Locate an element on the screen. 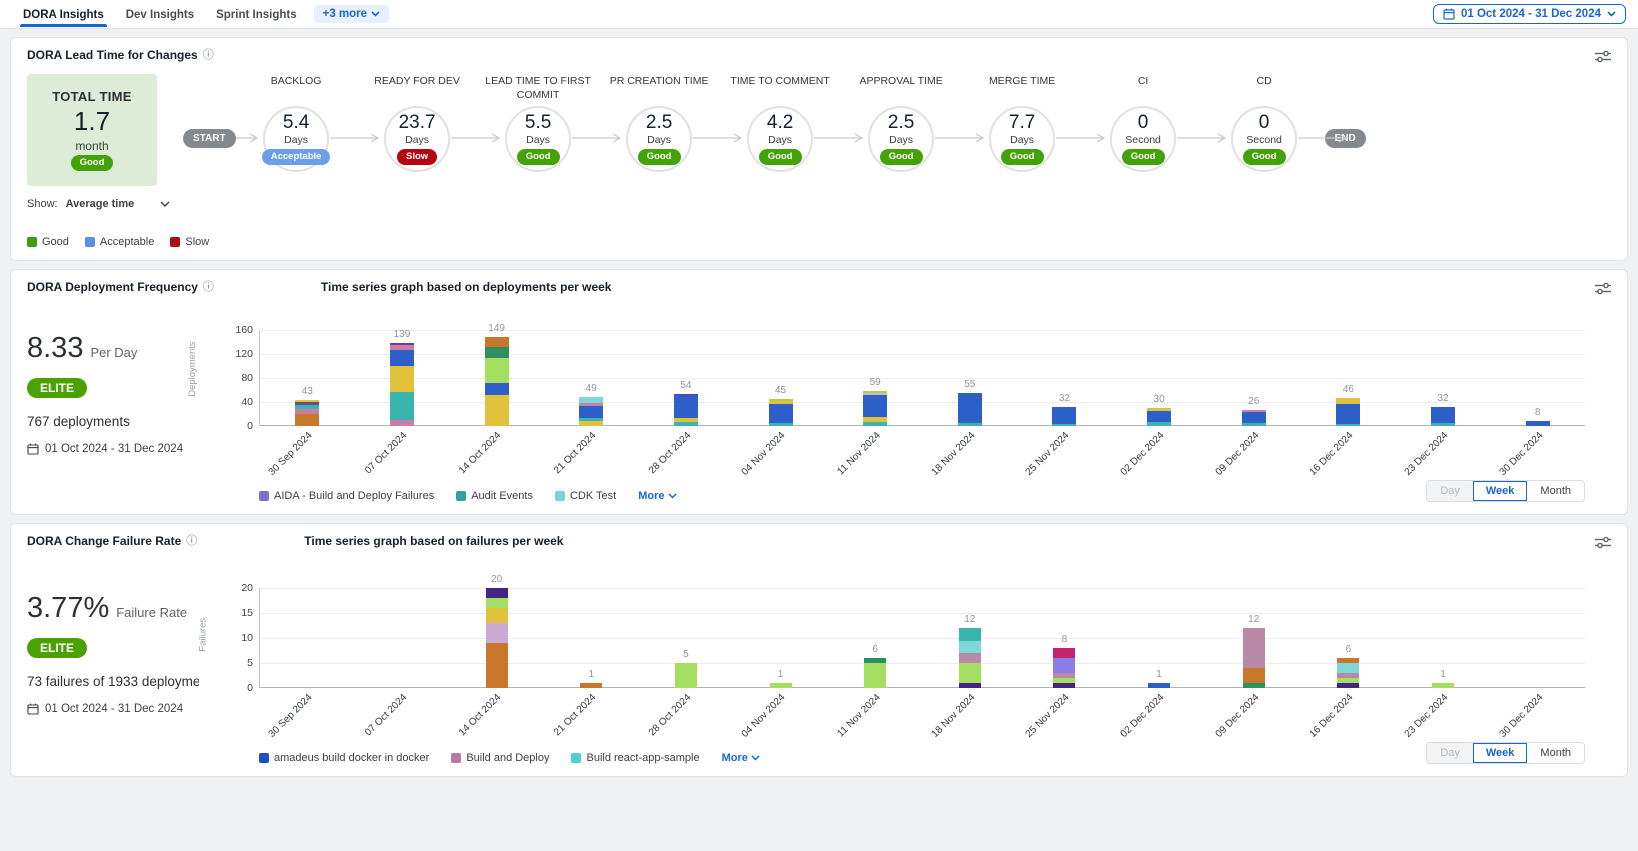 The image size is (1638, 851). bar-slot: 8 is located at coordinates (1537, 378).